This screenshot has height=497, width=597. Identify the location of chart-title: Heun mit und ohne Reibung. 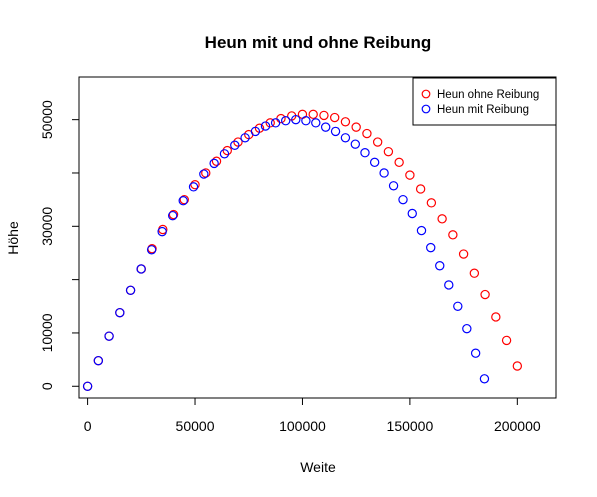
(318, 42).